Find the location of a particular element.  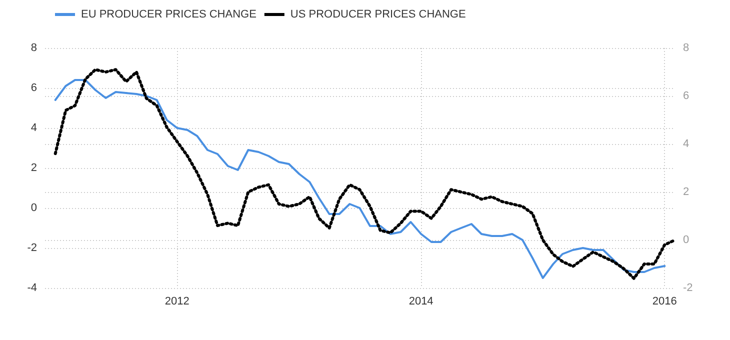

y-tick-label: 2 is located at coordinates (33, 168).